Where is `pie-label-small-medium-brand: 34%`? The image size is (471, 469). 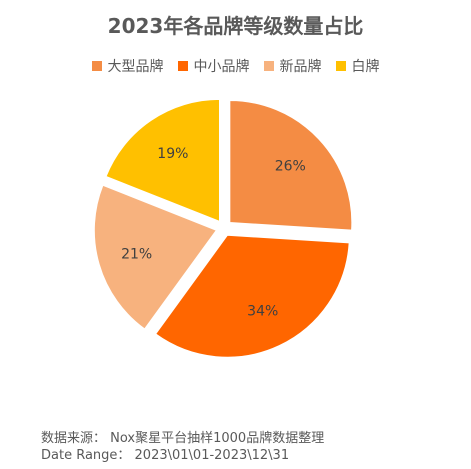
pie-label-small-medium-brand: 34% is located at coordinates (262, 311).